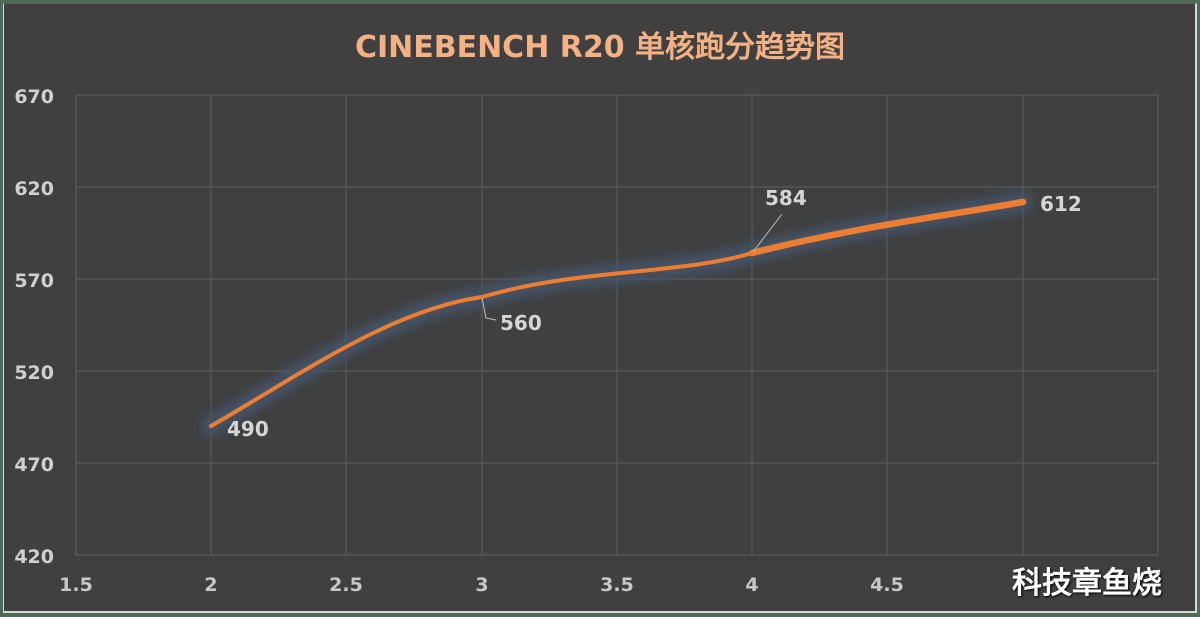 This screenshot has width=1200, height=617. Describe the element at coordinates (34, 373) in the screenshot. I see `y-tick-label: 520` at that location.